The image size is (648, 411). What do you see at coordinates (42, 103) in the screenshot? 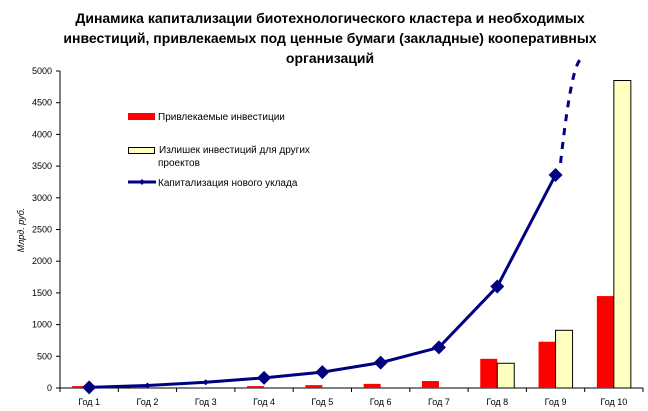
I see `y-tick-label: 4500` at bounding box center [42, 103].